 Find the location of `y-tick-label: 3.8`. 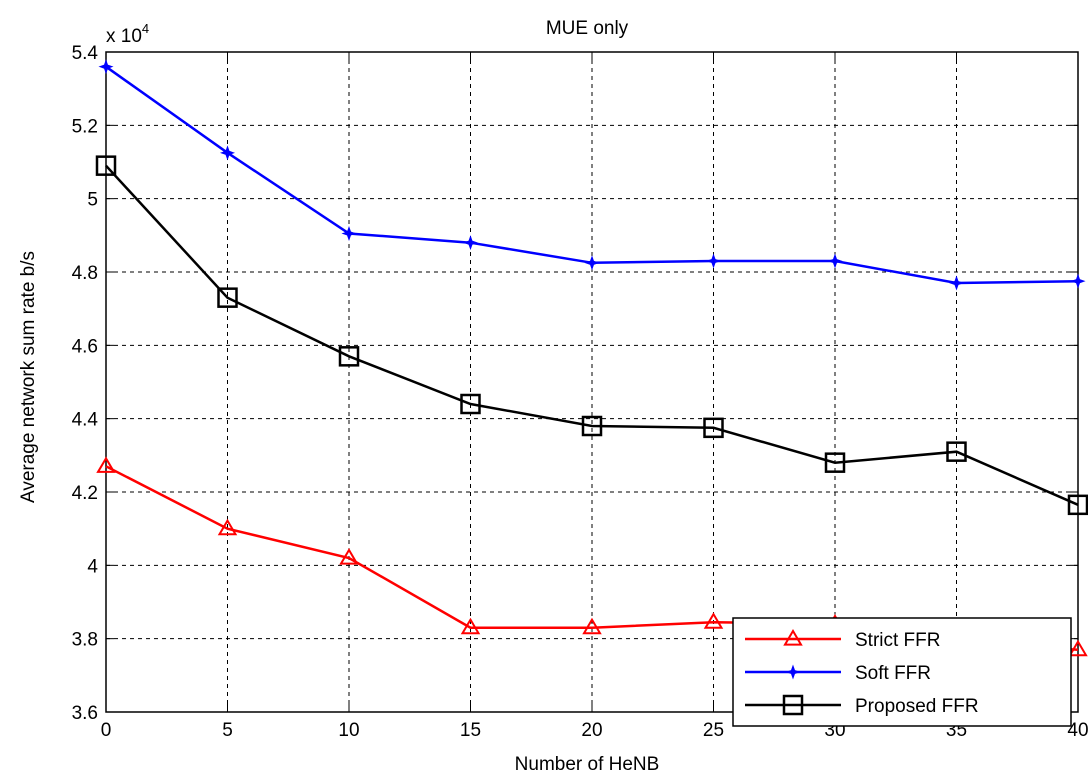

y-tick-label: 3.8 is located at coordinates (85, 640).